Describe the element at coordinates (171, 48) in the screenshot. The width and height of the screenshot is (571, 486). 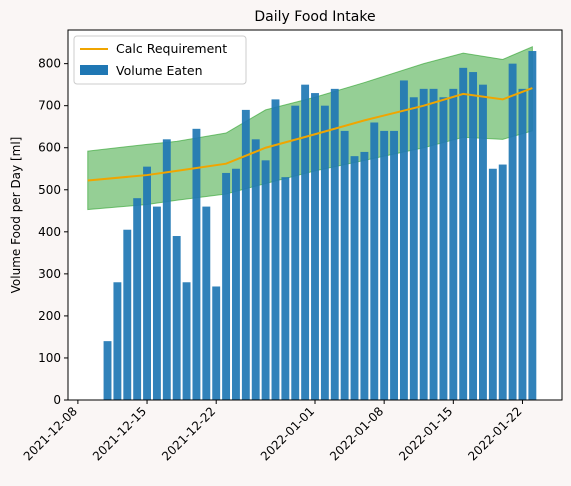
I see `legend-line-label: Calc Requirement` at that location.